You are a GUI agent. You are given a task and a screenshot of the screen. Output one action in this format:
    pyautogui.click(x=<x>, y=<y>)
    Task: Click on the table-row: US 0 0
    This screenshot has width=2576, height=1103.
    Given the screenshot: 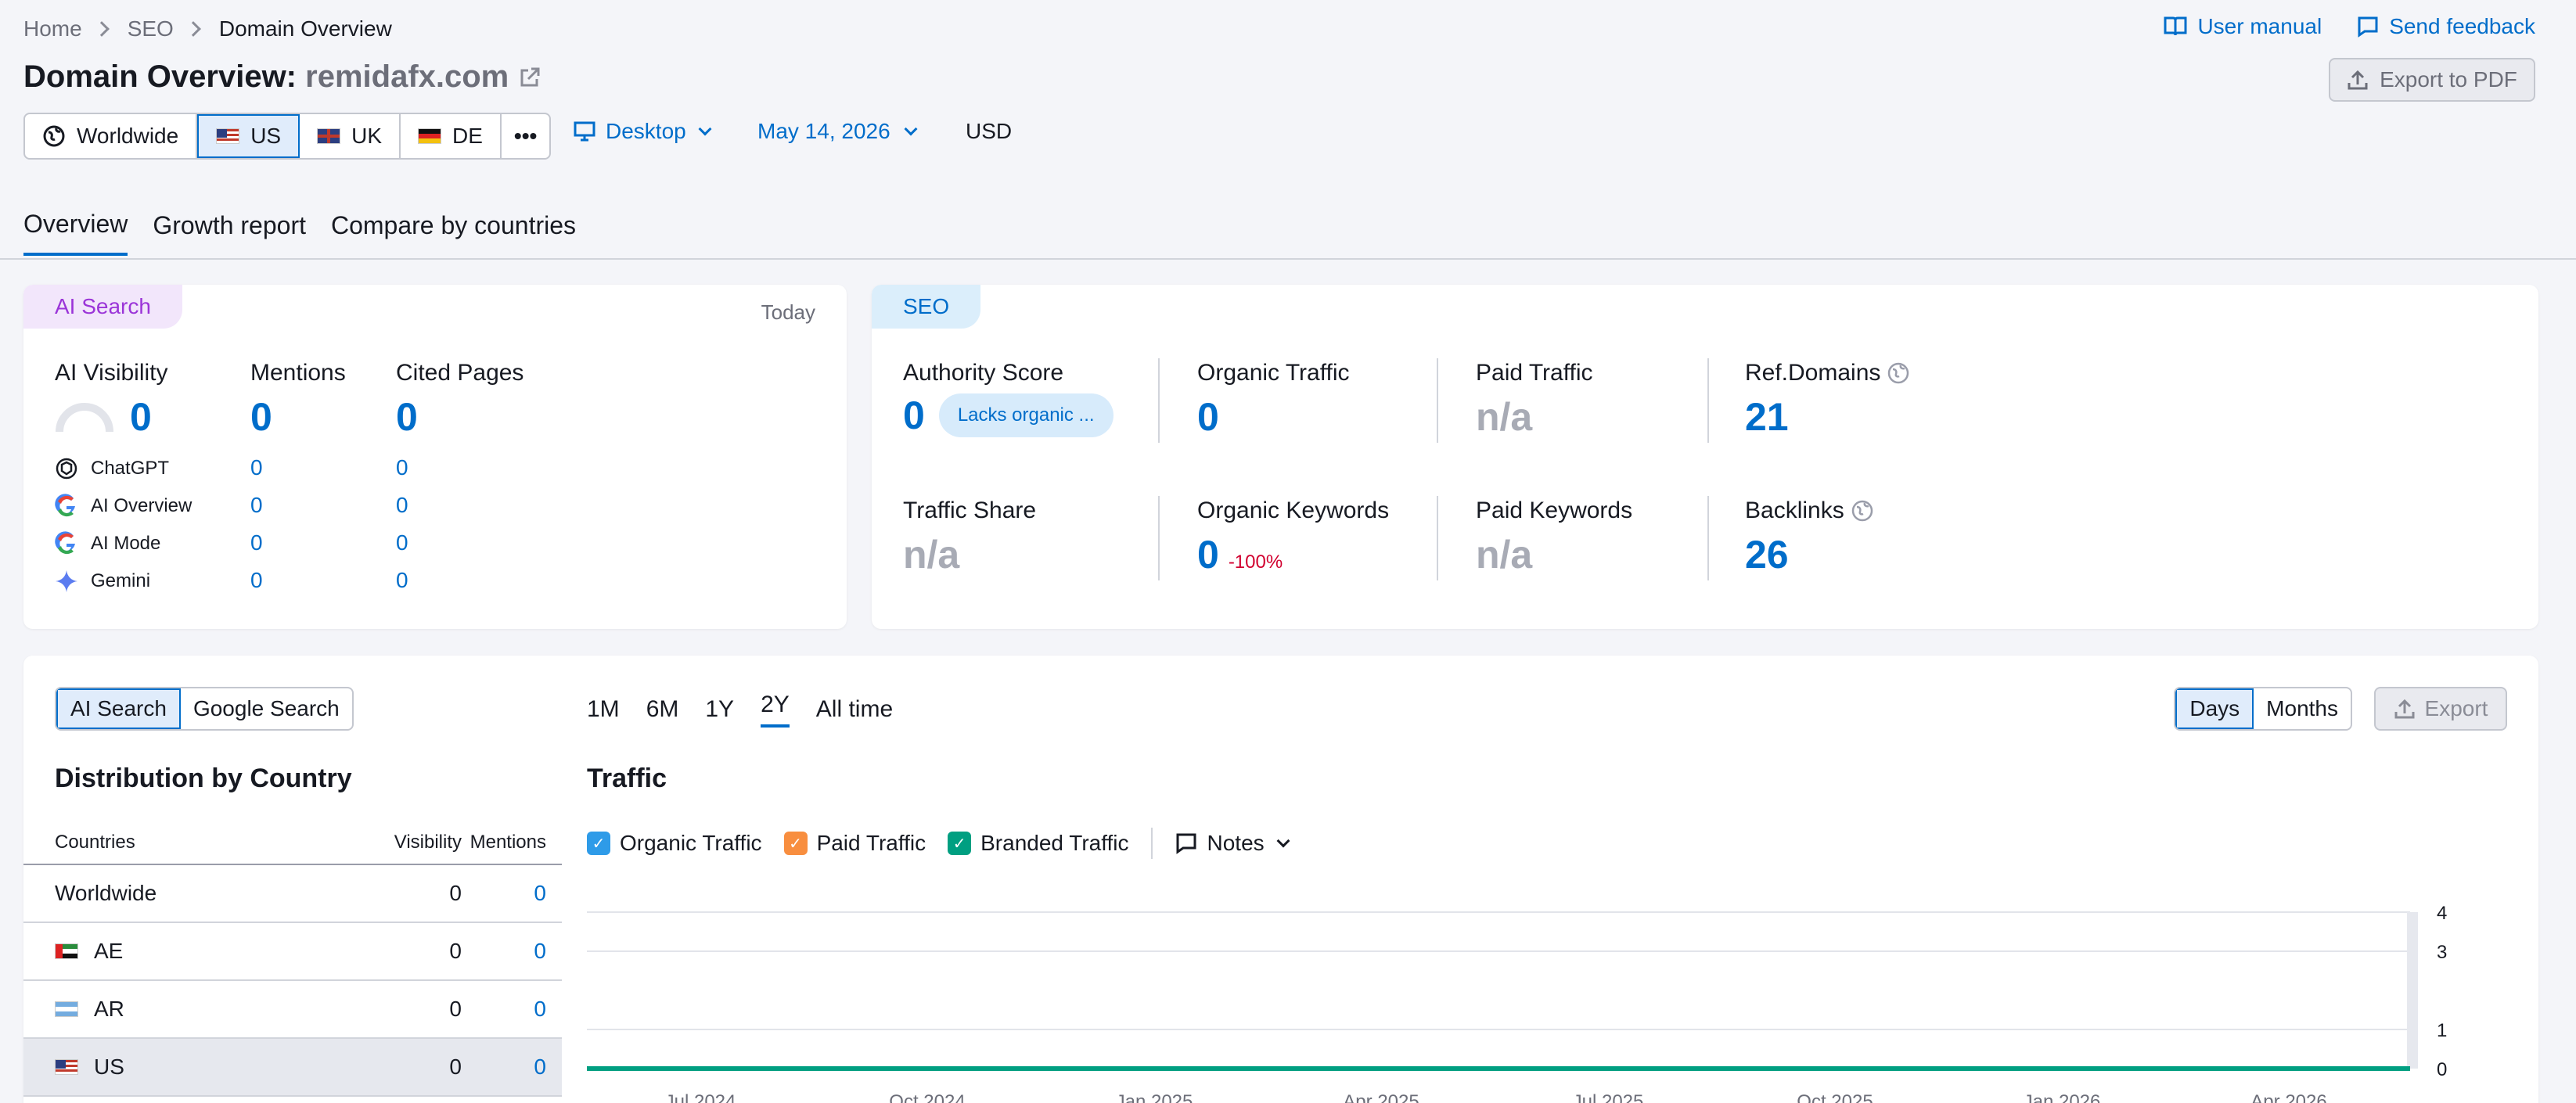 What is the action you would take?
    pyautogui.click(x=292, y=1068)
    